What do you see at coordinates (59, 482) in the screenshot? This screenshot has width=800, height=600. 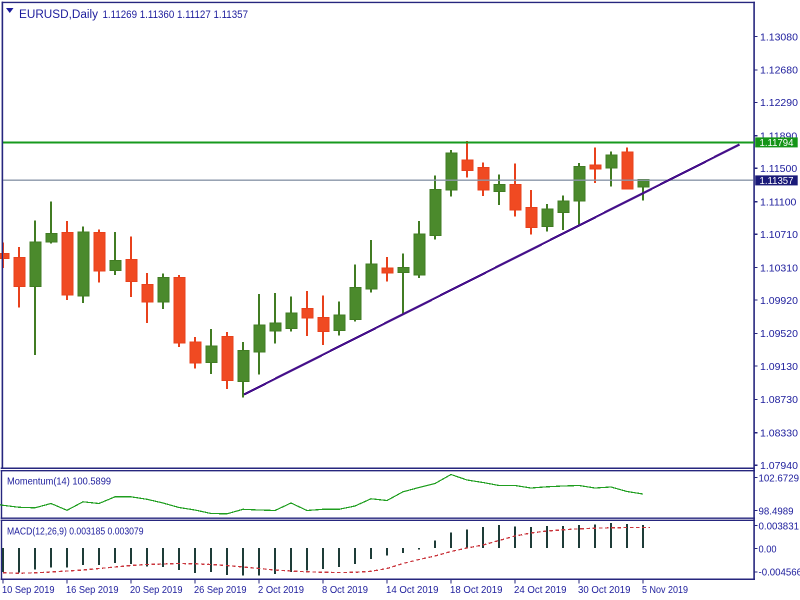 I see `svg-text: Momentum(14) 100.5899` at bounding box center [59, 482].